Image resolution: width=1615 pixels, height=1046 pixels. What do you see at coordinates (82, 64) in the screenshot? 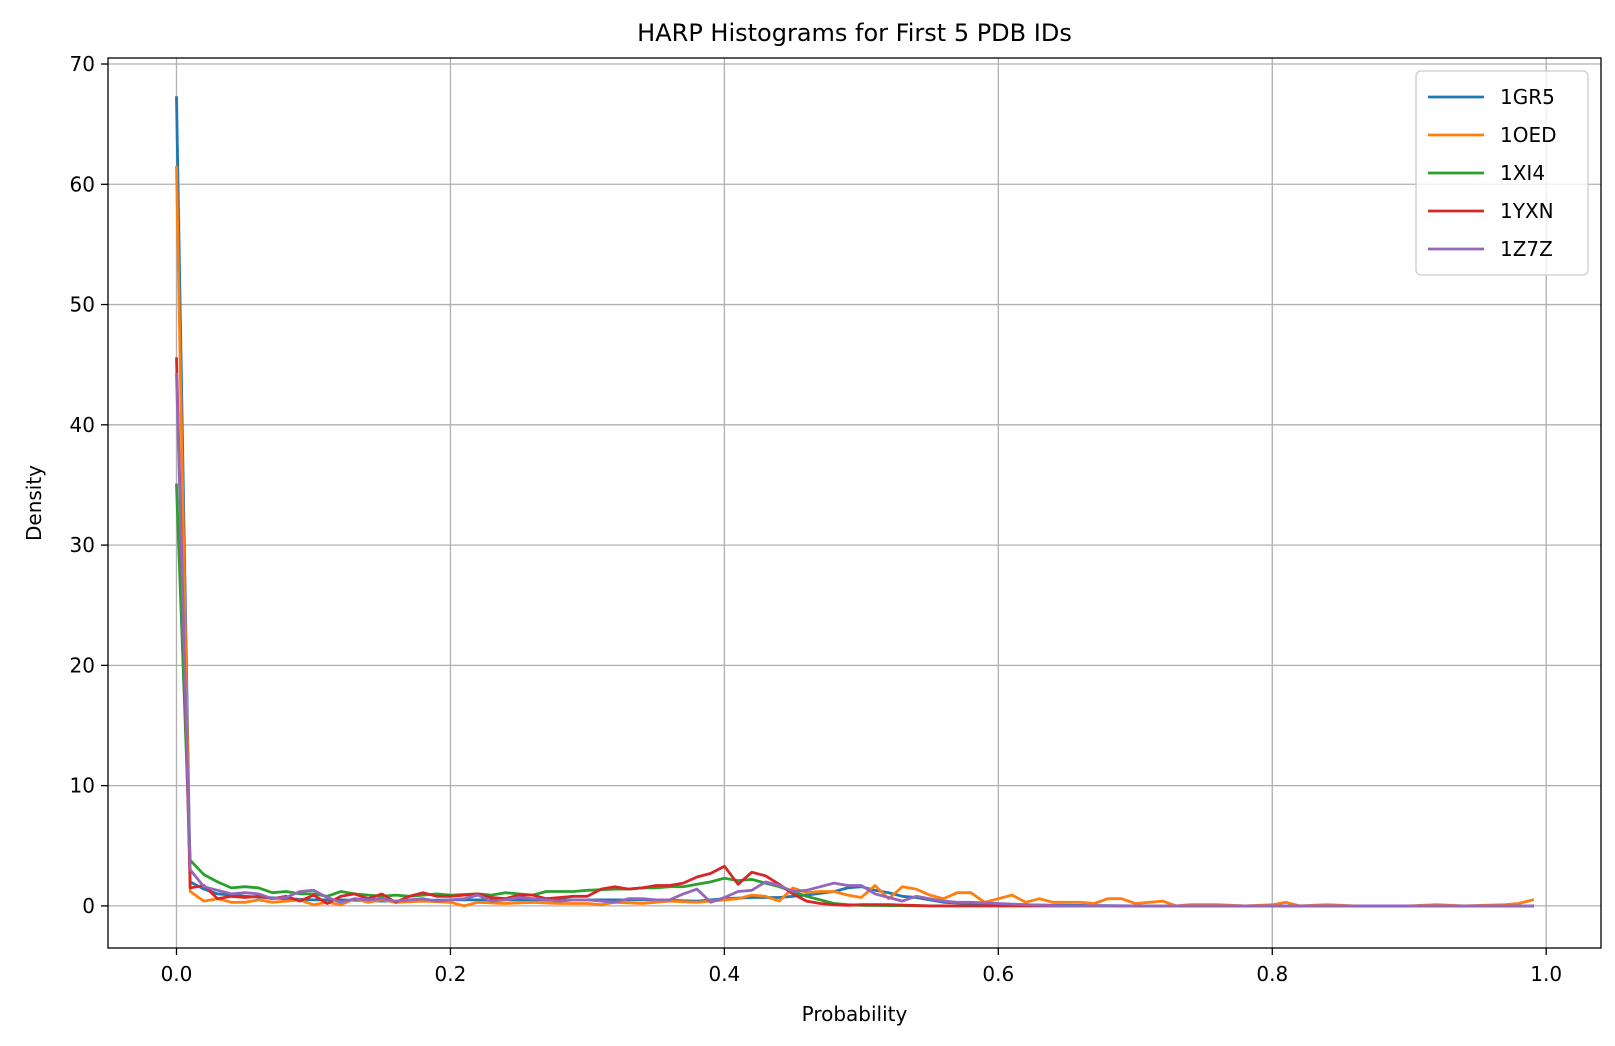
I see `y-tick-label: 70` at bounding box center [82, 64].